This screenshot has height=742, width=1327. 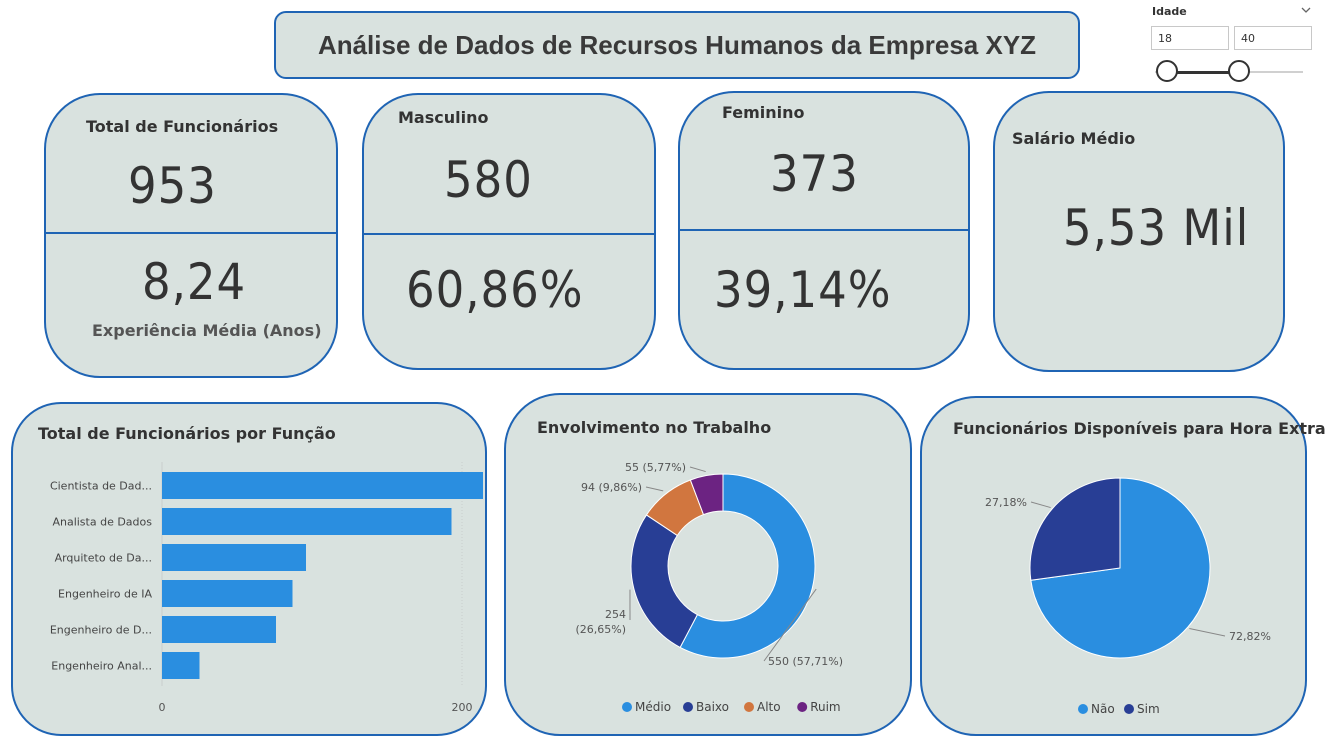 I want to click on chevron-down-icon, so click(x=1306, y=10).